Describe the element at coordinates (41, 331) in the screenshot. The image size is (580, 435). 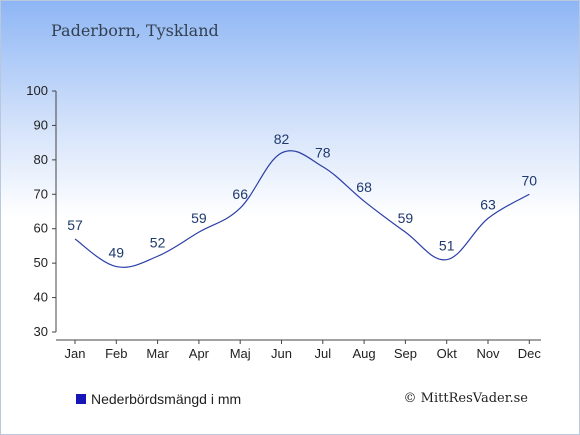
I see `y-tick-label: 30` at that location.